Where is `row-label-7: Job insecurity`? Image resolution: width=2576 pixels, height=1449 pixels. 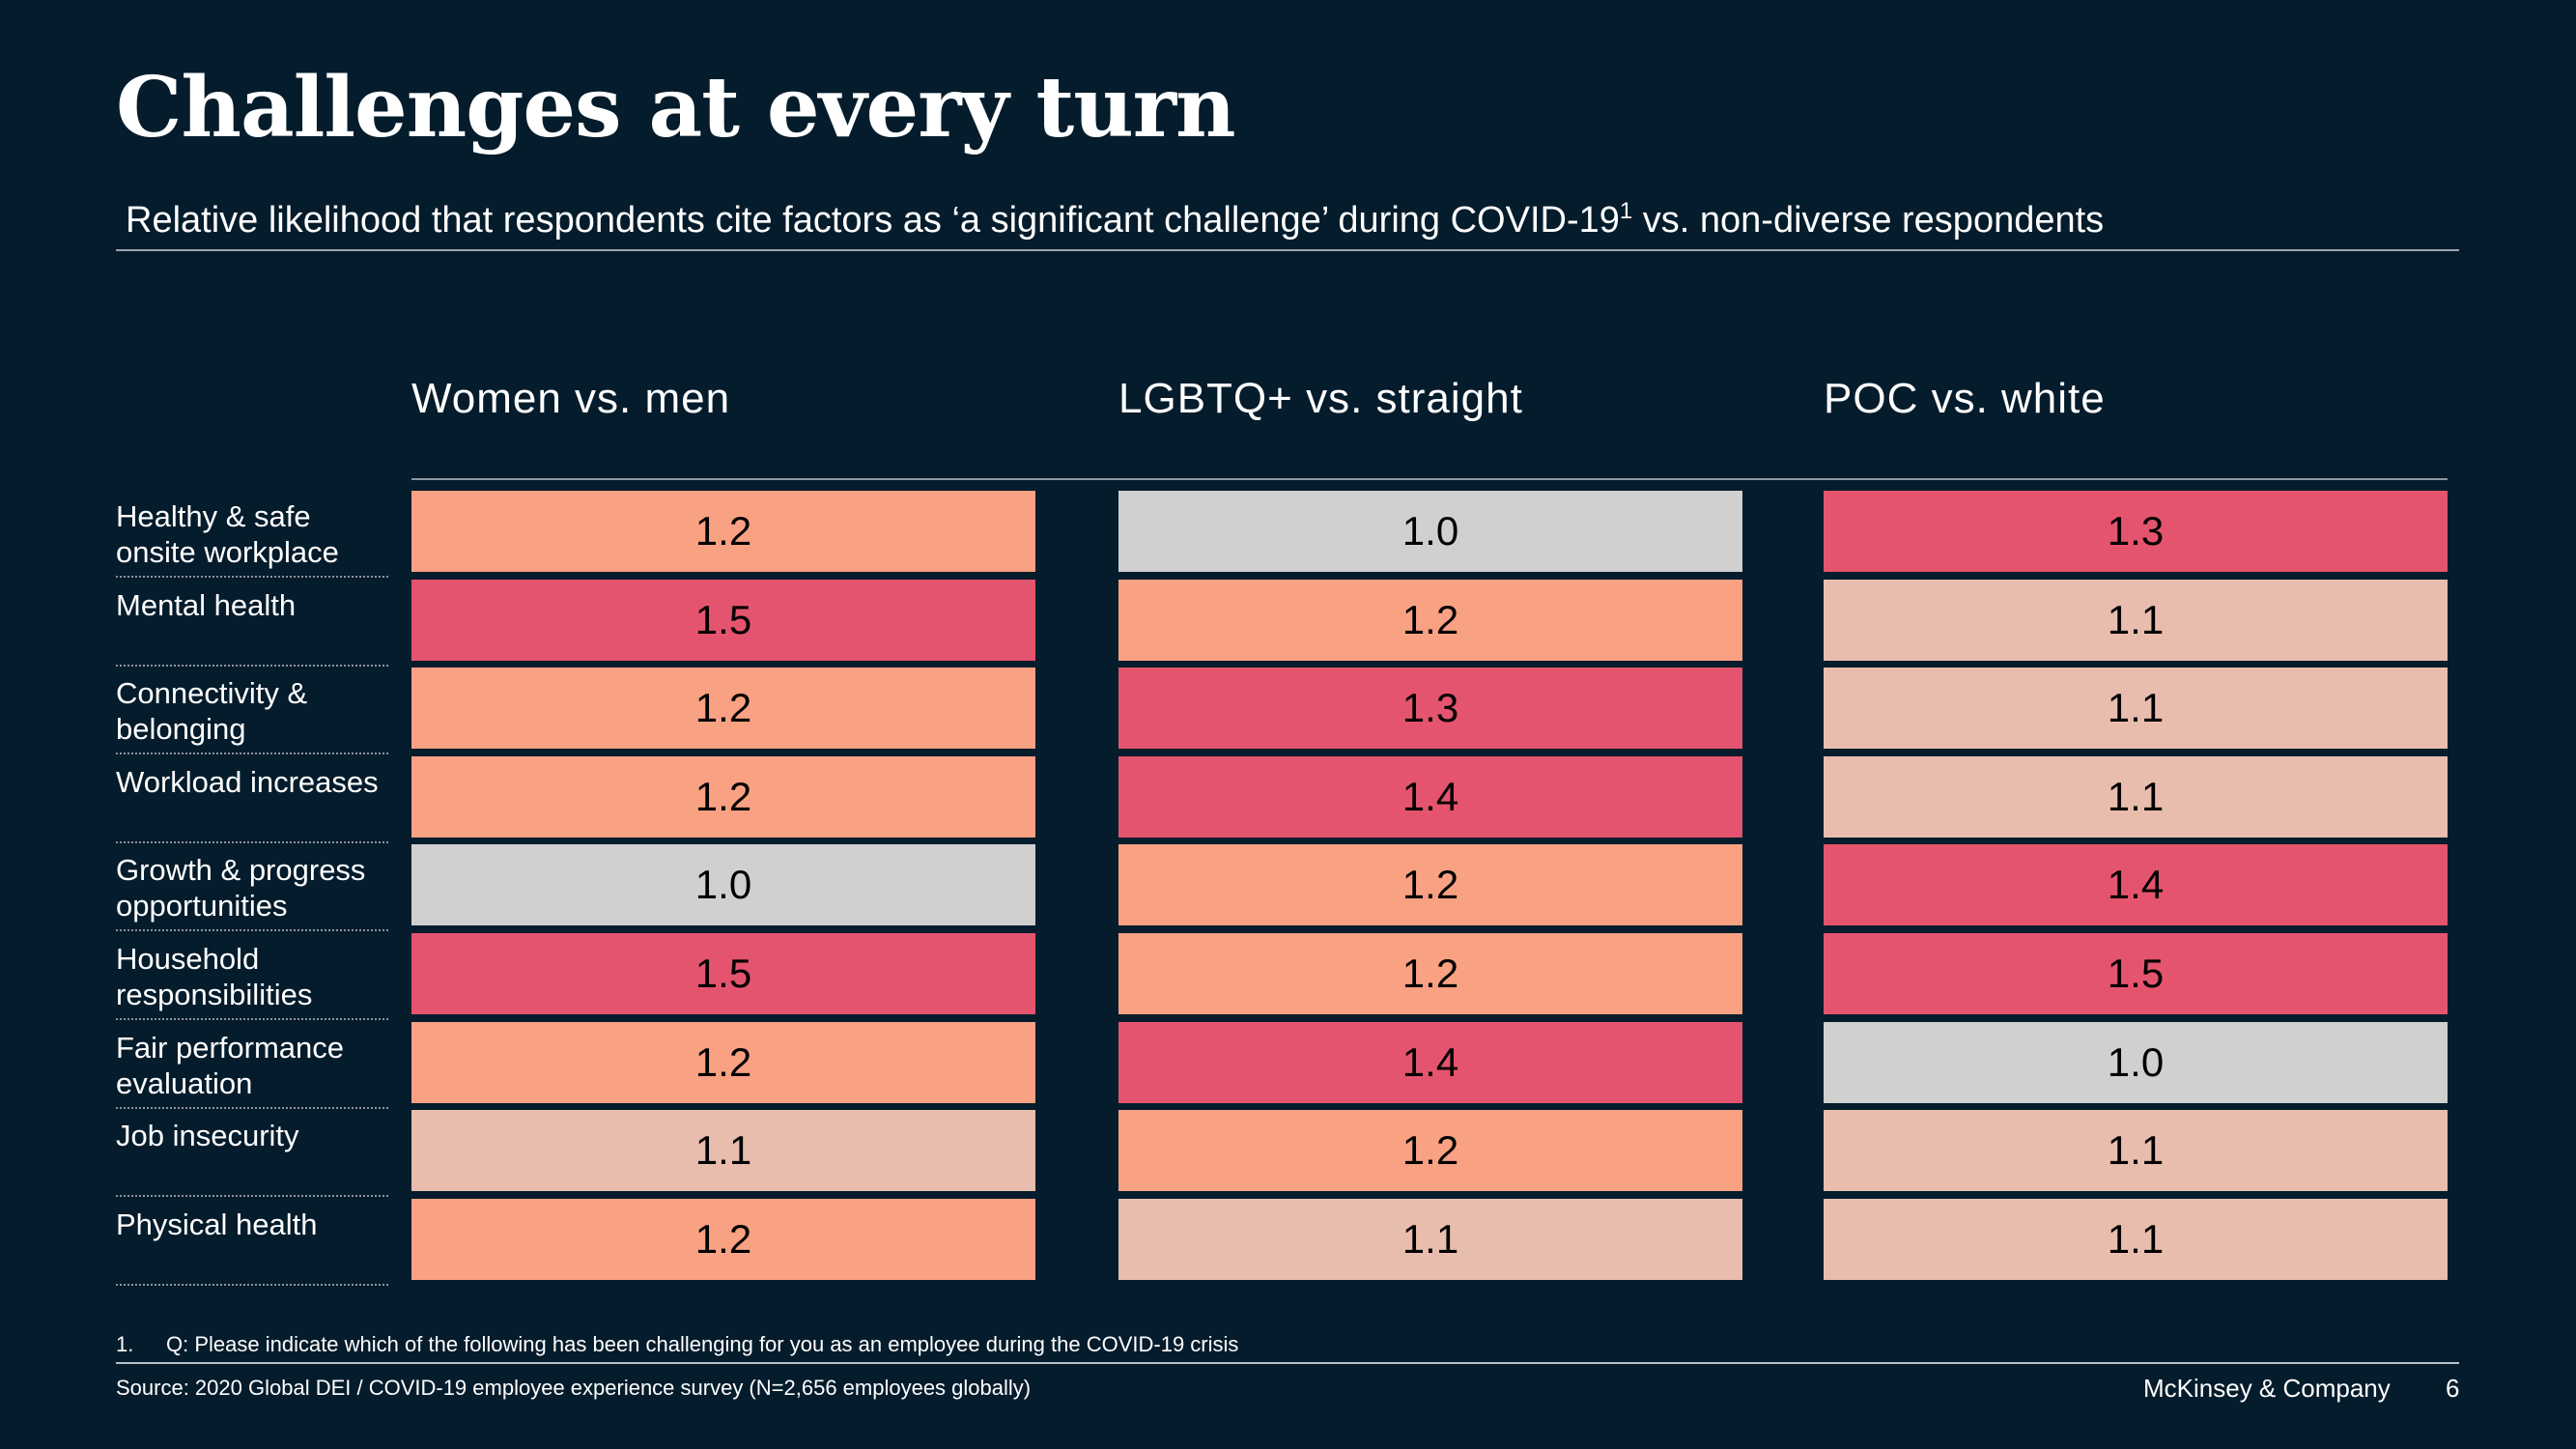
row-label-7: Job insecurity is located at coordinates (207, 1136).